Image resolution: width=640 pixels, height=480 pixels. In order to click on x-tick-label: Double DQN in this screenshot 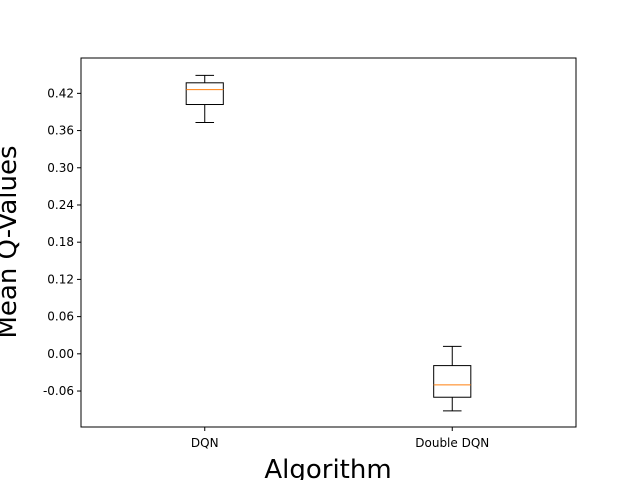, I will do `click(452, 443)`.